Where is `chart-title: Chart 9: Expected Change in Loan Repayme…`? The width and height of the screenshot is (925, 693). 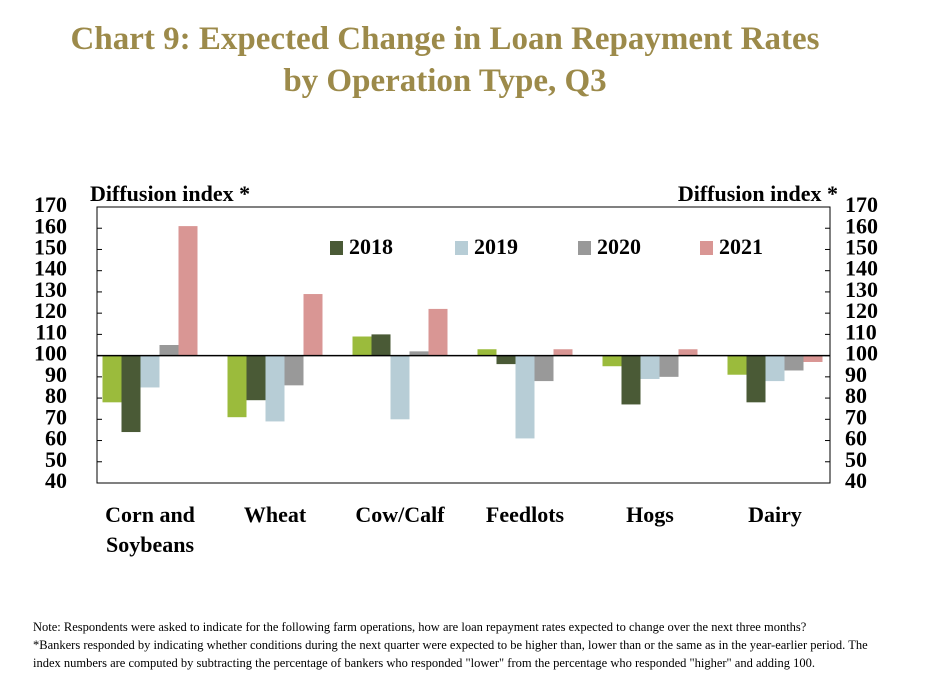
chart-title: Chart 9: Expected Change in Loan Repayme… is located at coordinates (445, 60).